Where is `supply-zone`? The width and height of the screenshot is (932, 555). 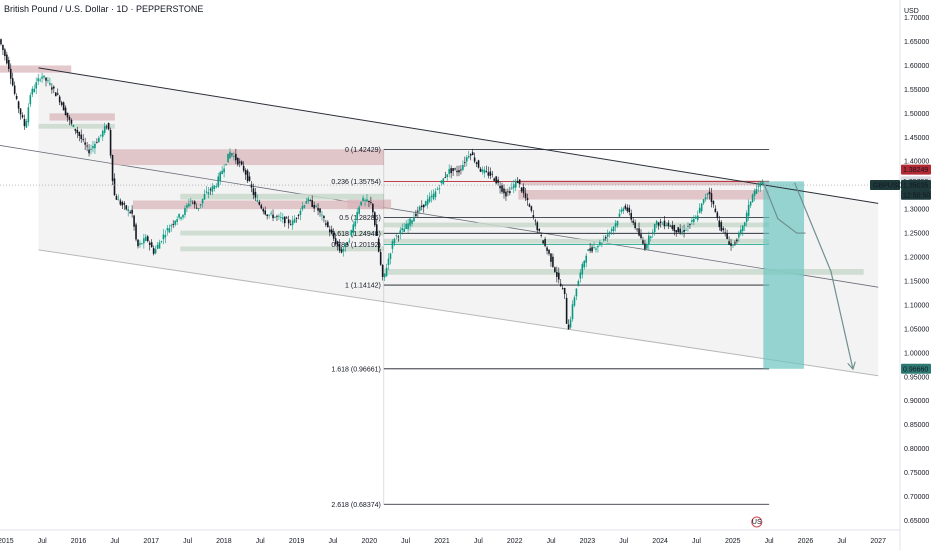 supply-zone is located at coordinates (82, 117).